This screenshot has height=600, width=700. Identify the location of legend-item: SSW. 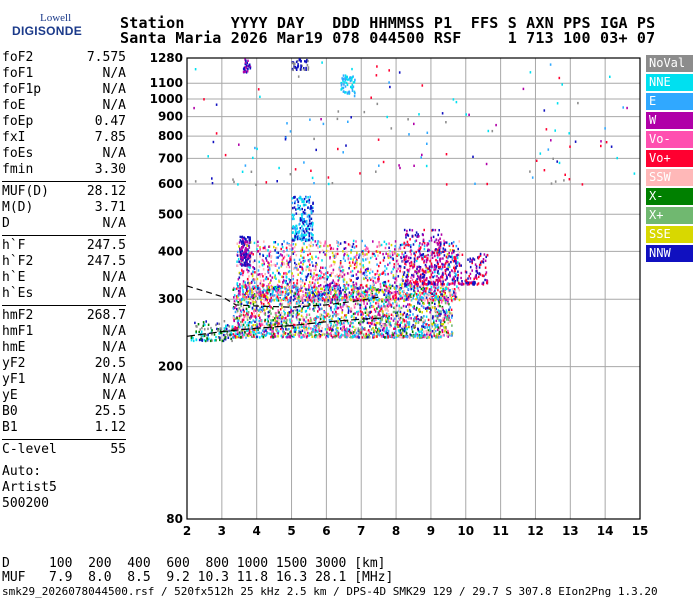
(669, 177).